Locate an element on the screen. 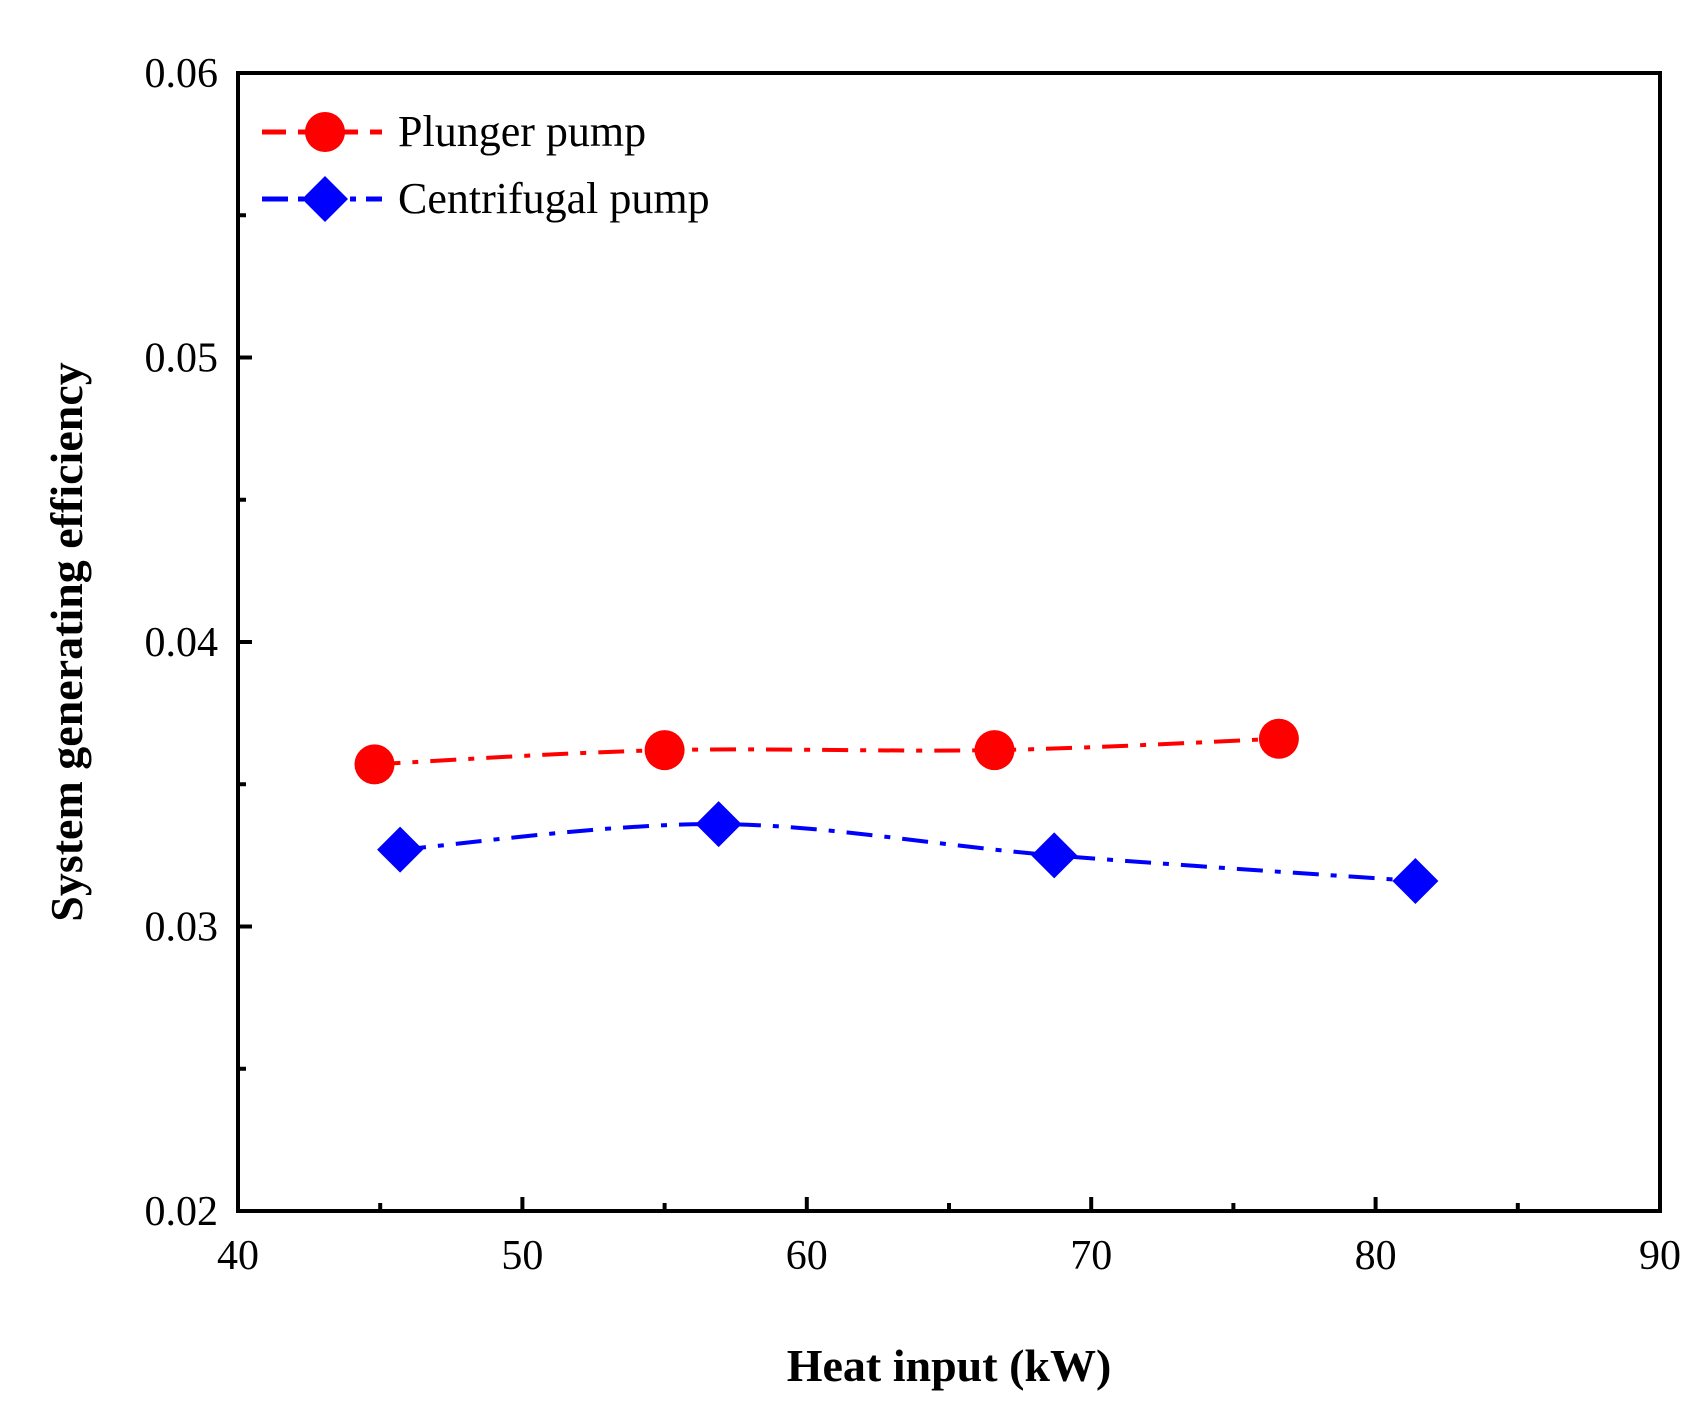  y-axis-ticks: 0.02 0.03 0.04 0.05 0.06 is located at coordinates (198, 643).